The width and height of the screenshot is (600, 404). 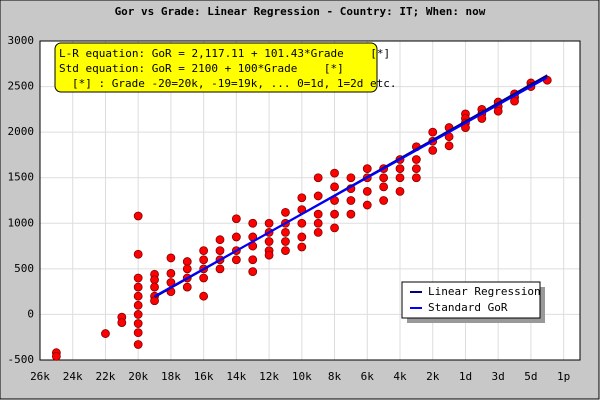 What do you see at coordinates (465, 376) in the screenshot?
I see `x-tick-label: 1d` at bounding box center [465, 376].